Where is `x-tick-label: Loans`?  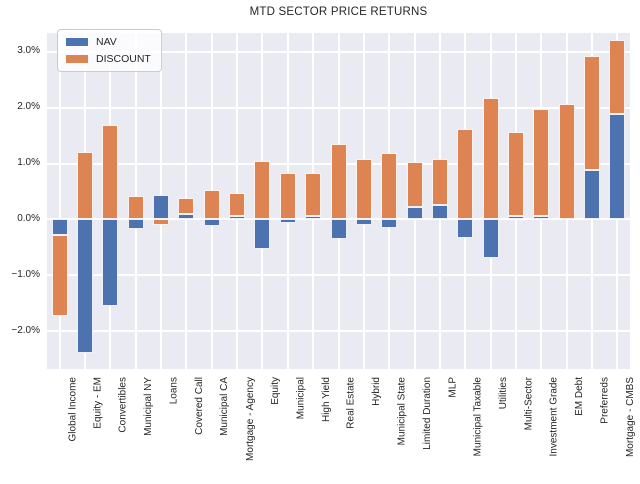
x-tick-label: Loans is located at coordinates (174, 391).